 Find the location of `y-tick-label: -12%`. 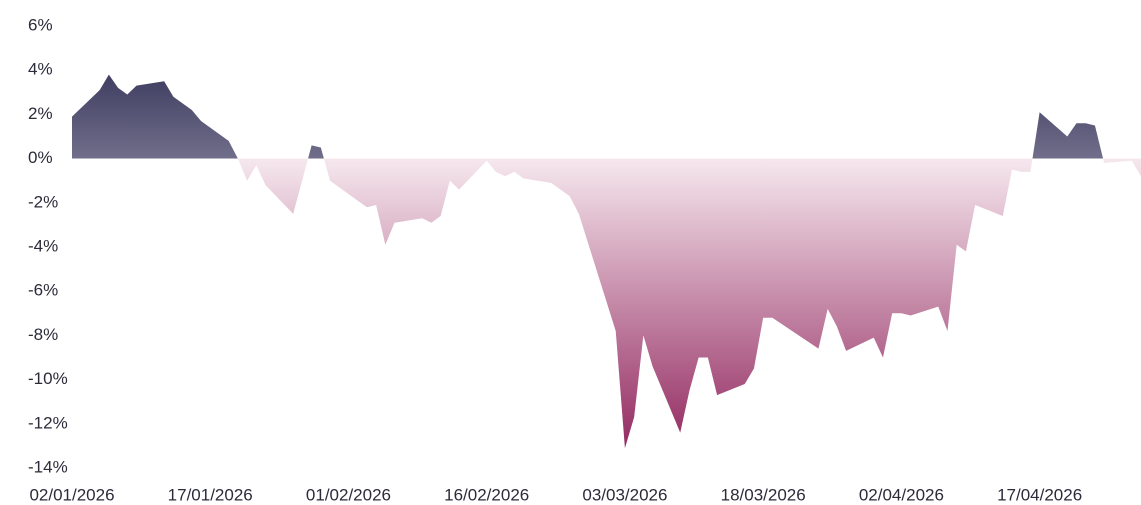

y-tick-label: -12% is located at coordinates (48, 422).